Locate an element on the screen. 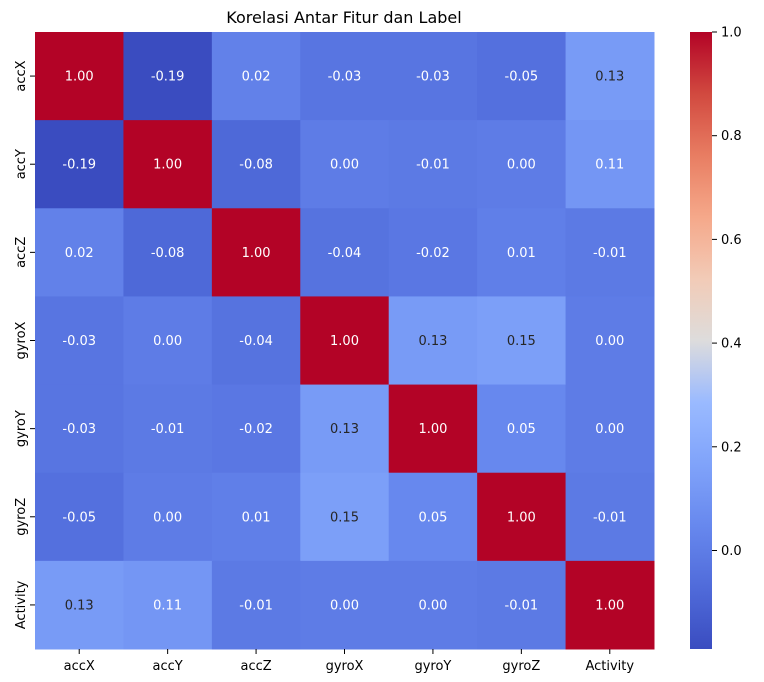 Image resolution: width=764 pixels, height=682 pixels. cell-accX-accX is located at coordinates (79, 76).